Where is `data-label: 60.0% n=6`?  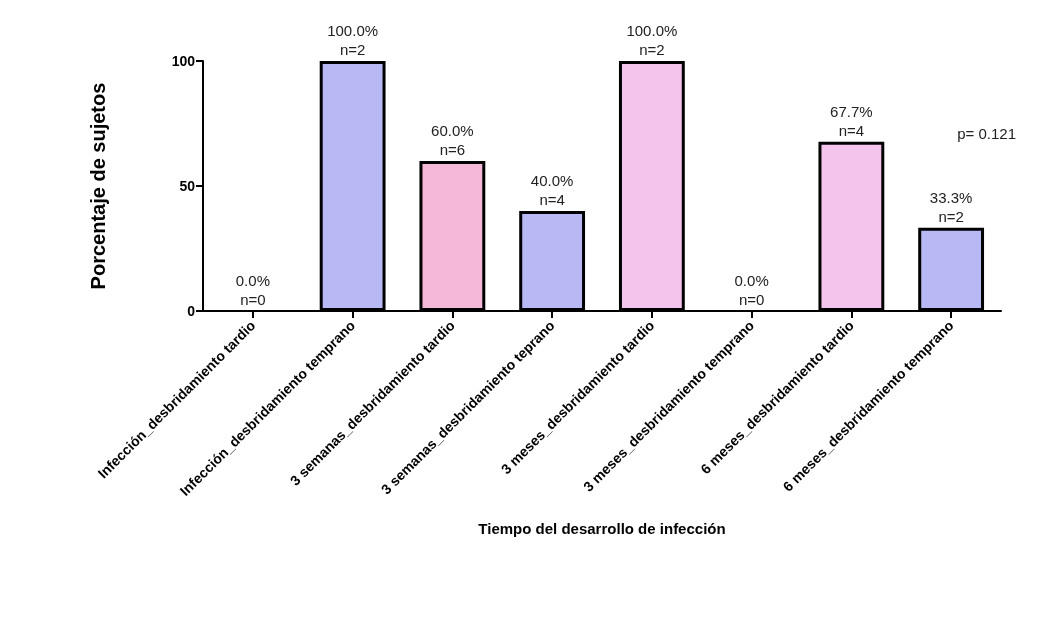
data-label: 60.0% n=6 is located at coordinates (452, 140).